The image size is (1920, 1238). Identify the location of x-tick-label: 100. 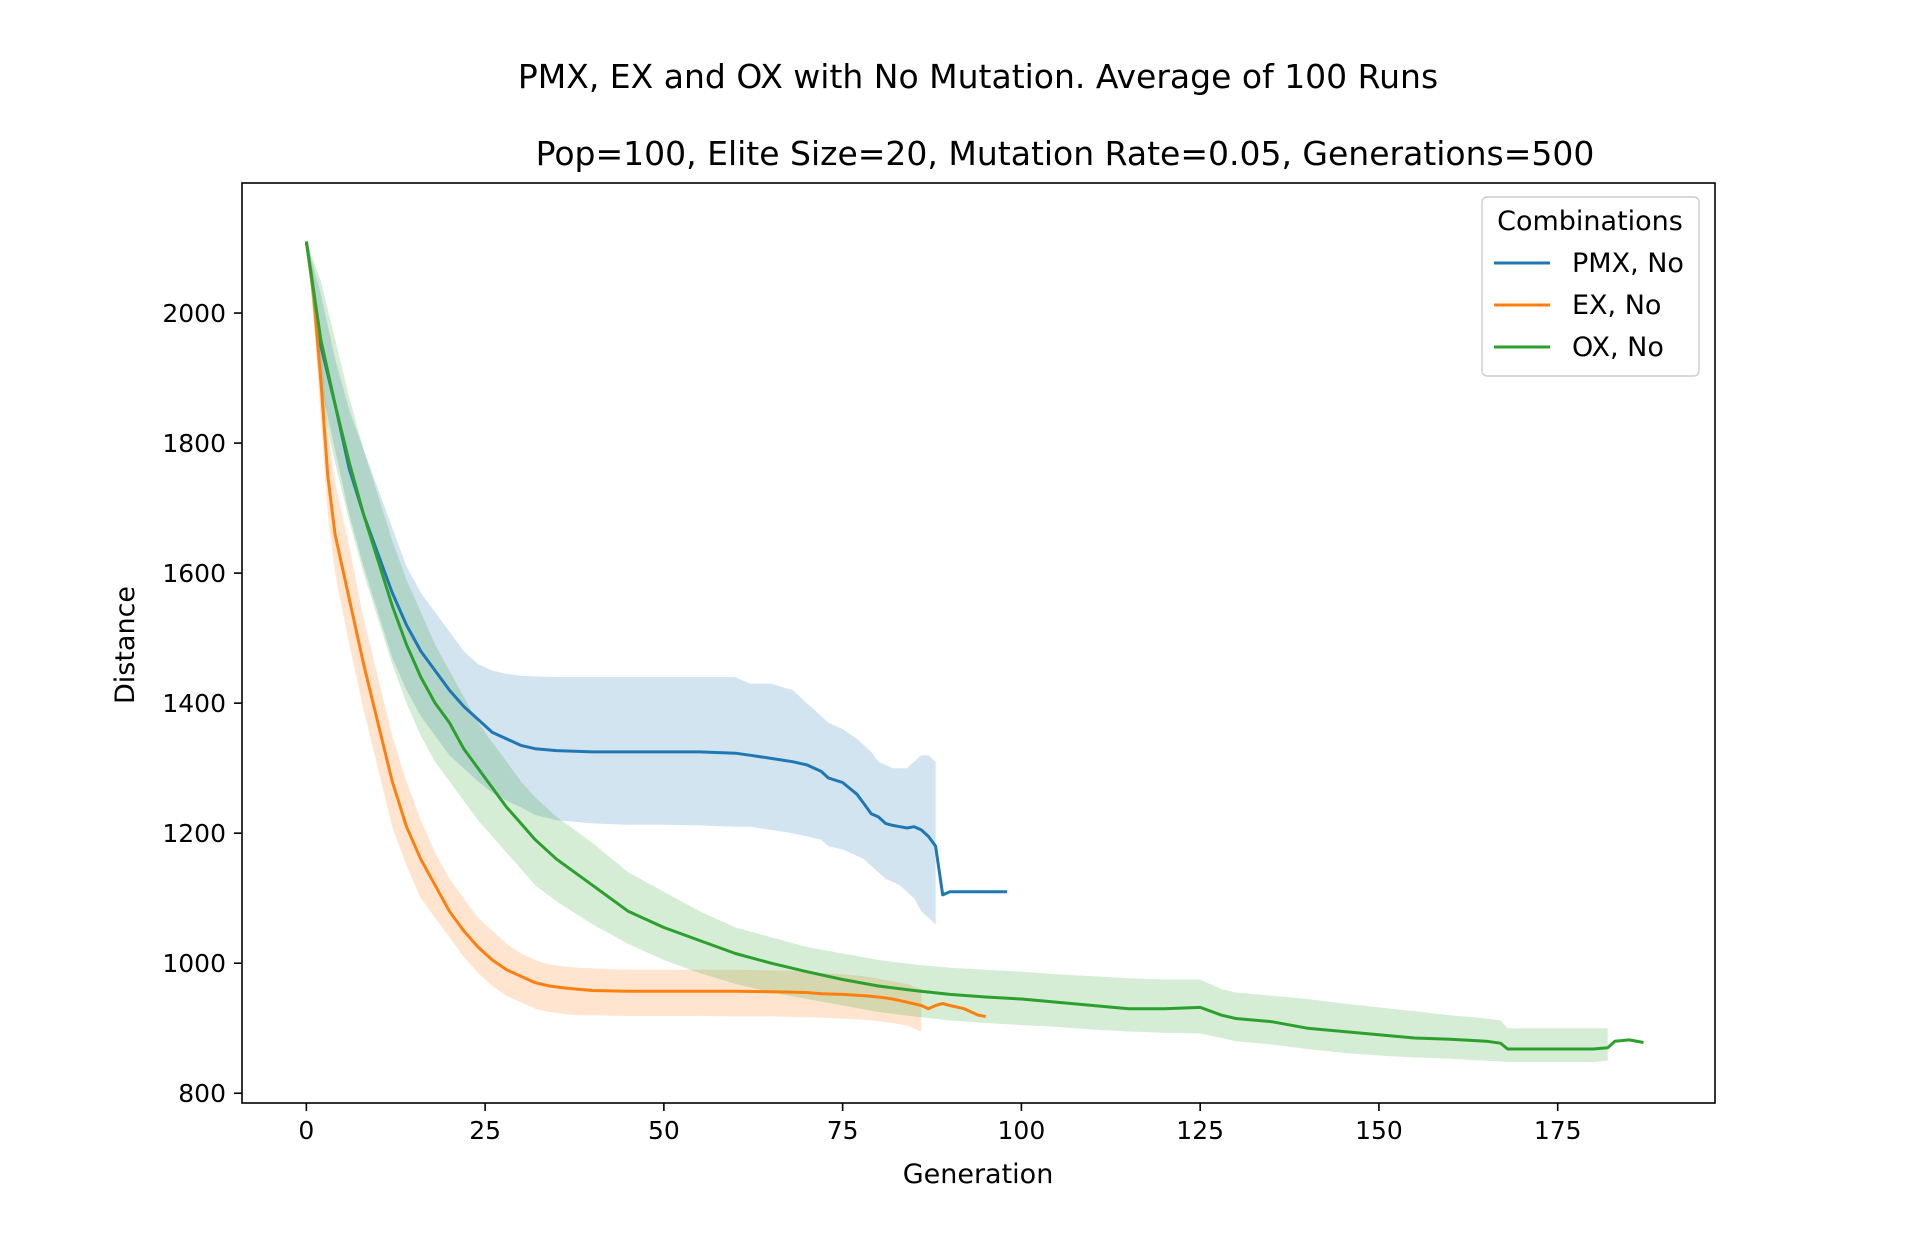
(1022, 1130).